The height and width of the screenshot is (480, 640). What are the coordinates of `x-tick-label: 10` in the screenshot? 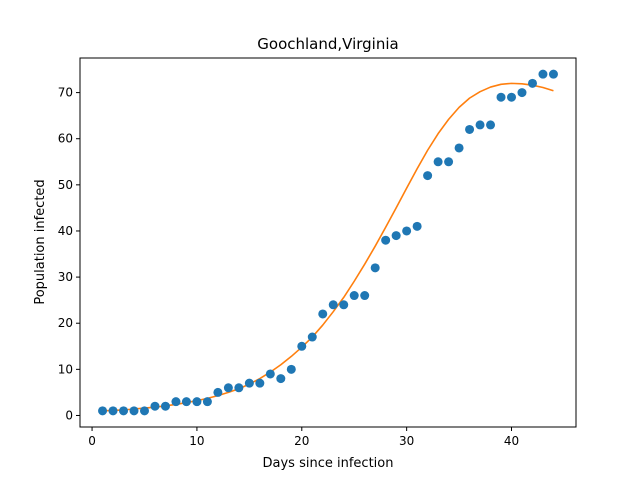 It's located at (196, 441).